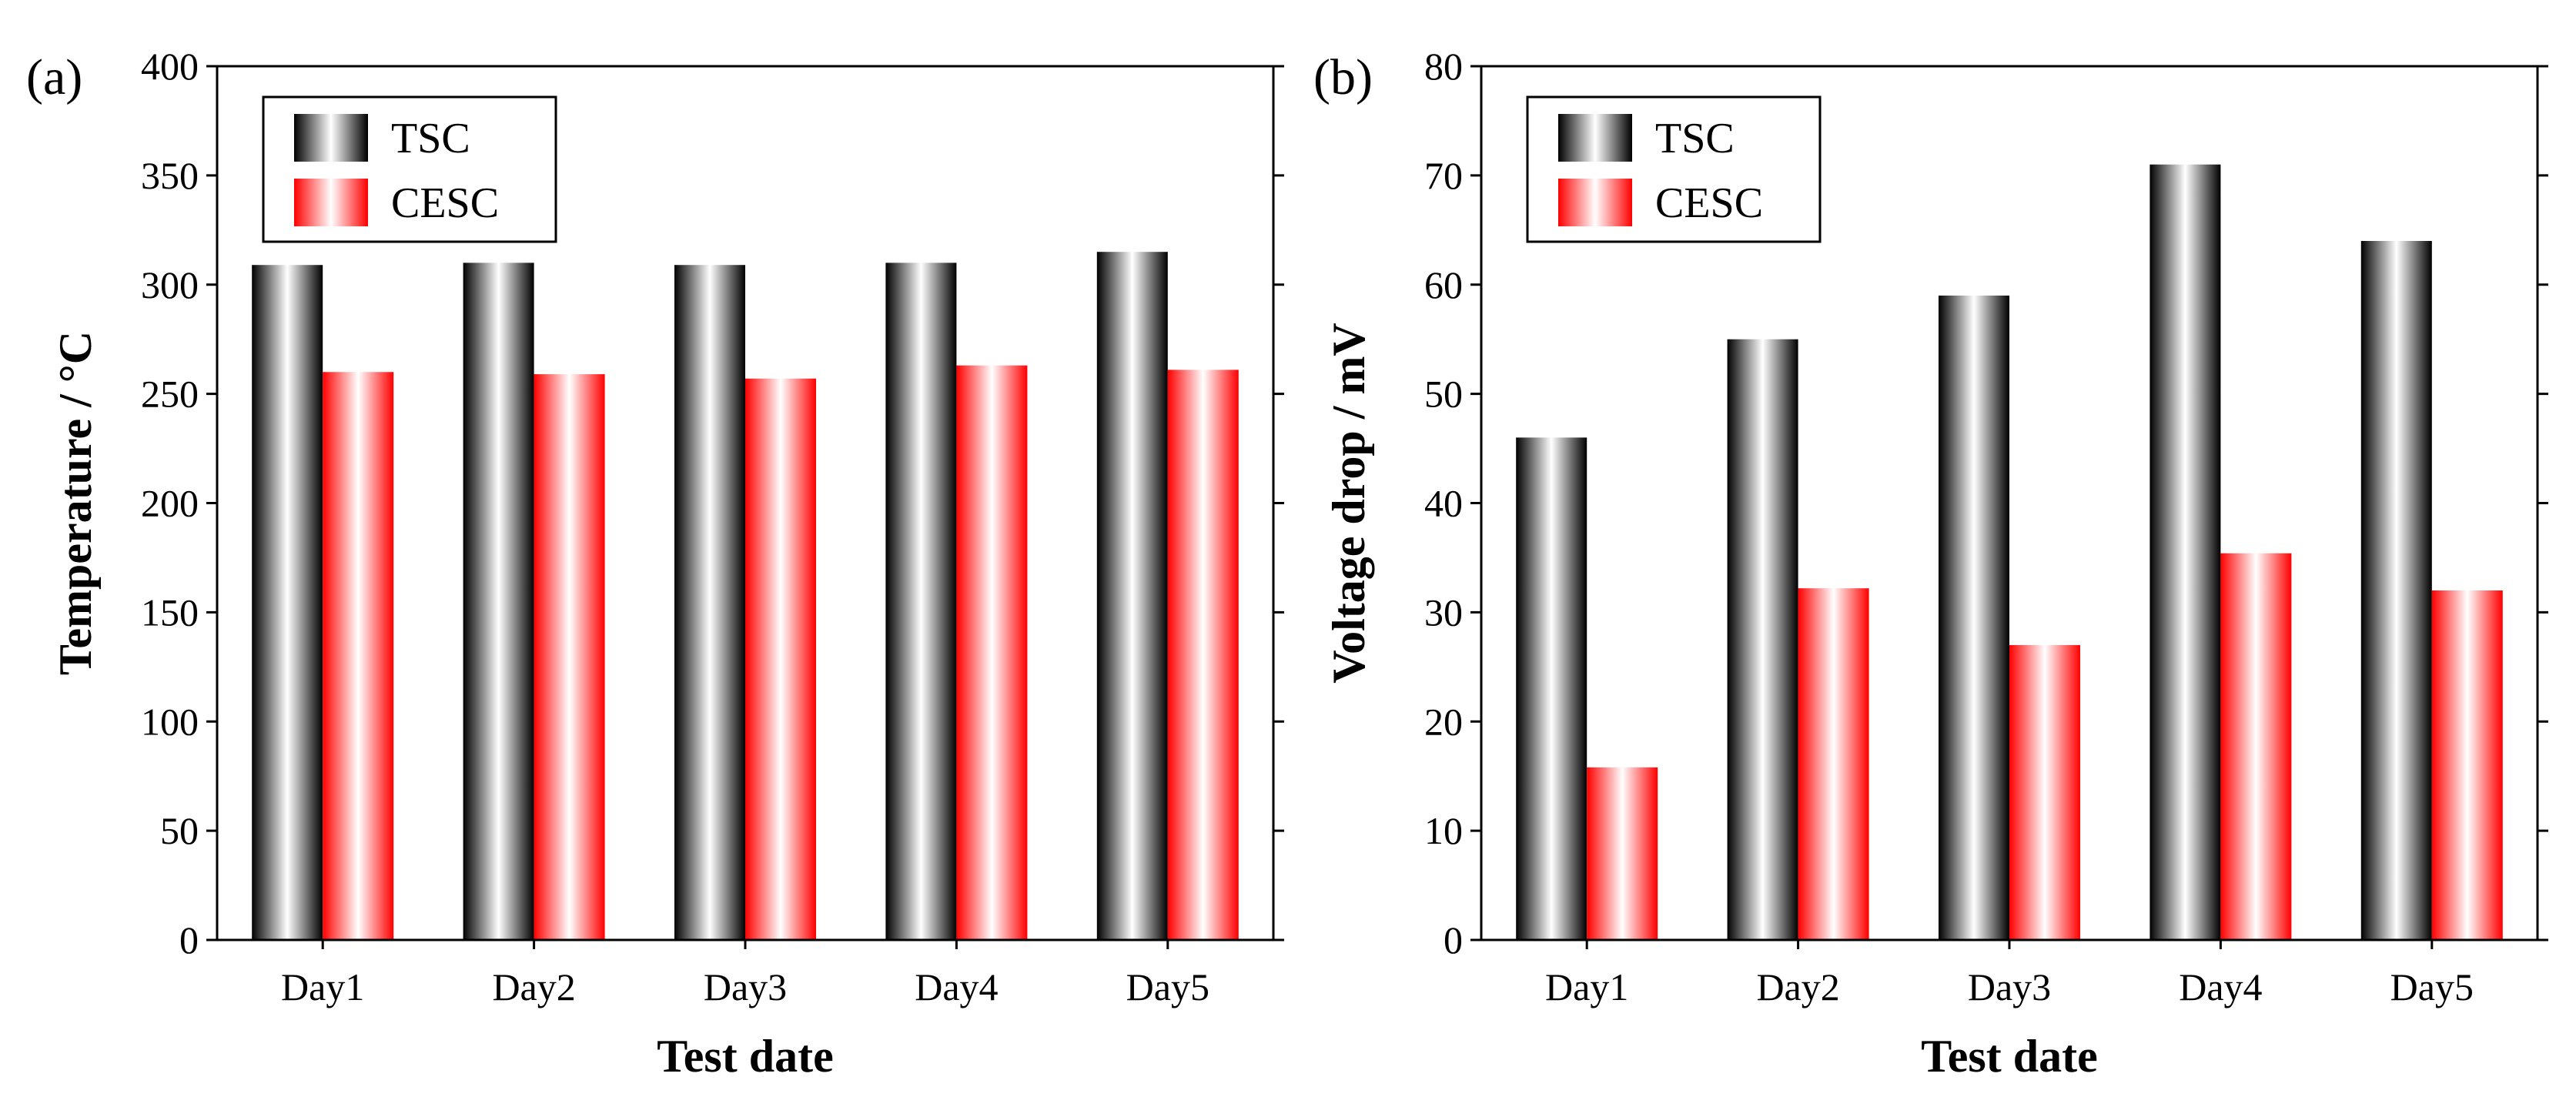  I want to click on y-tick-label: 300, so click(170, 285).